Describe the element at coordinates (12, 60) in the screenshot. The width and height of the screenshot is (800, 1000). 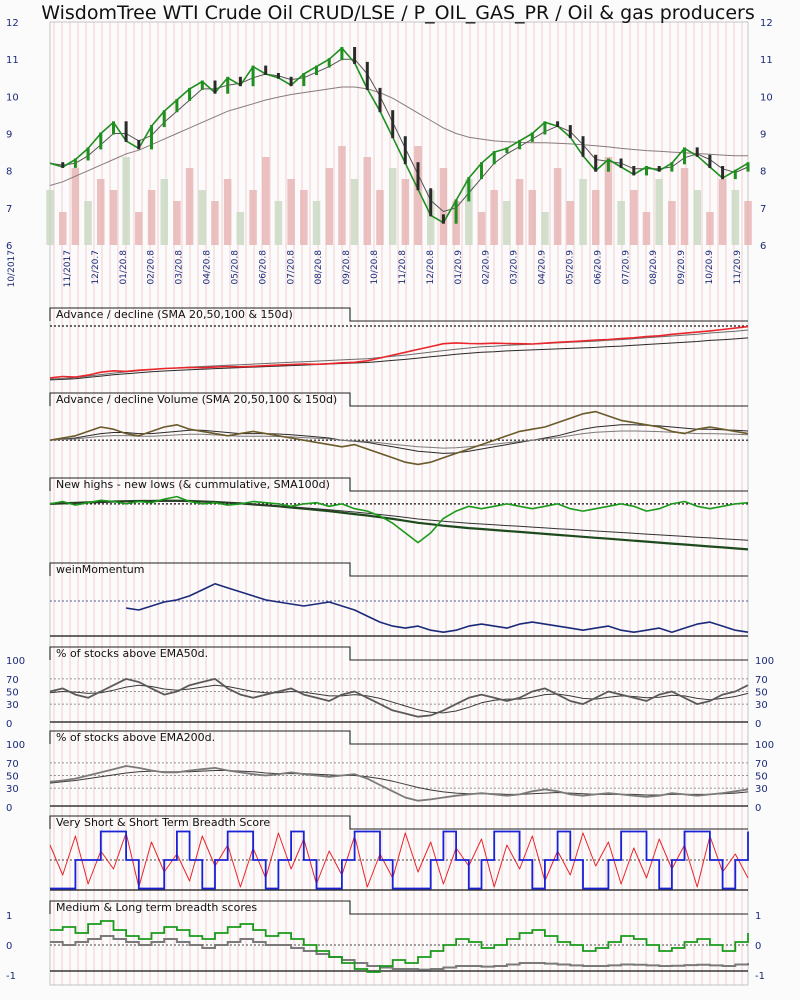
I see `price-y-tick-left: 11` at that location.